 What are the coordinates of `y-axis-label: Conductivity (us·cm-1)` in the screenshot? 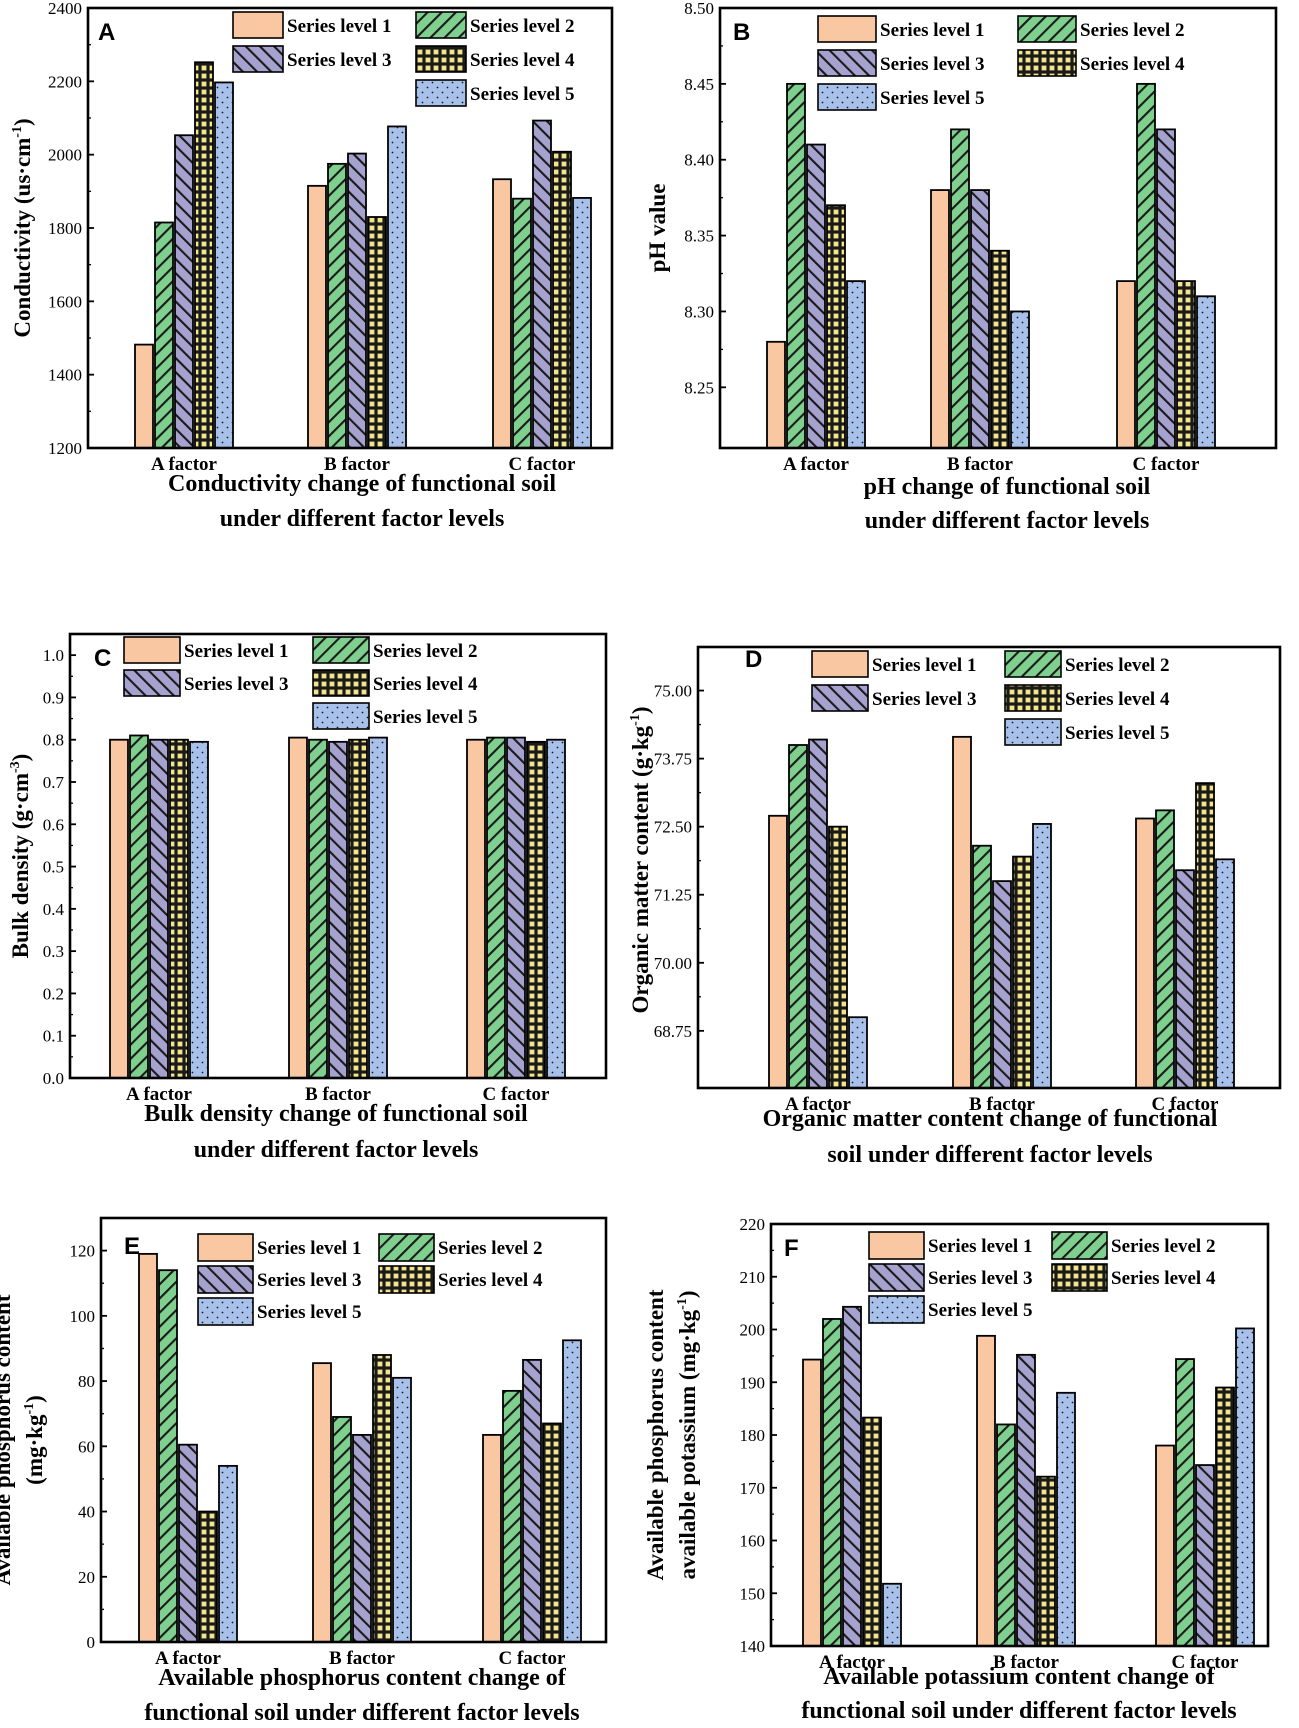 It's located at (22, 227).